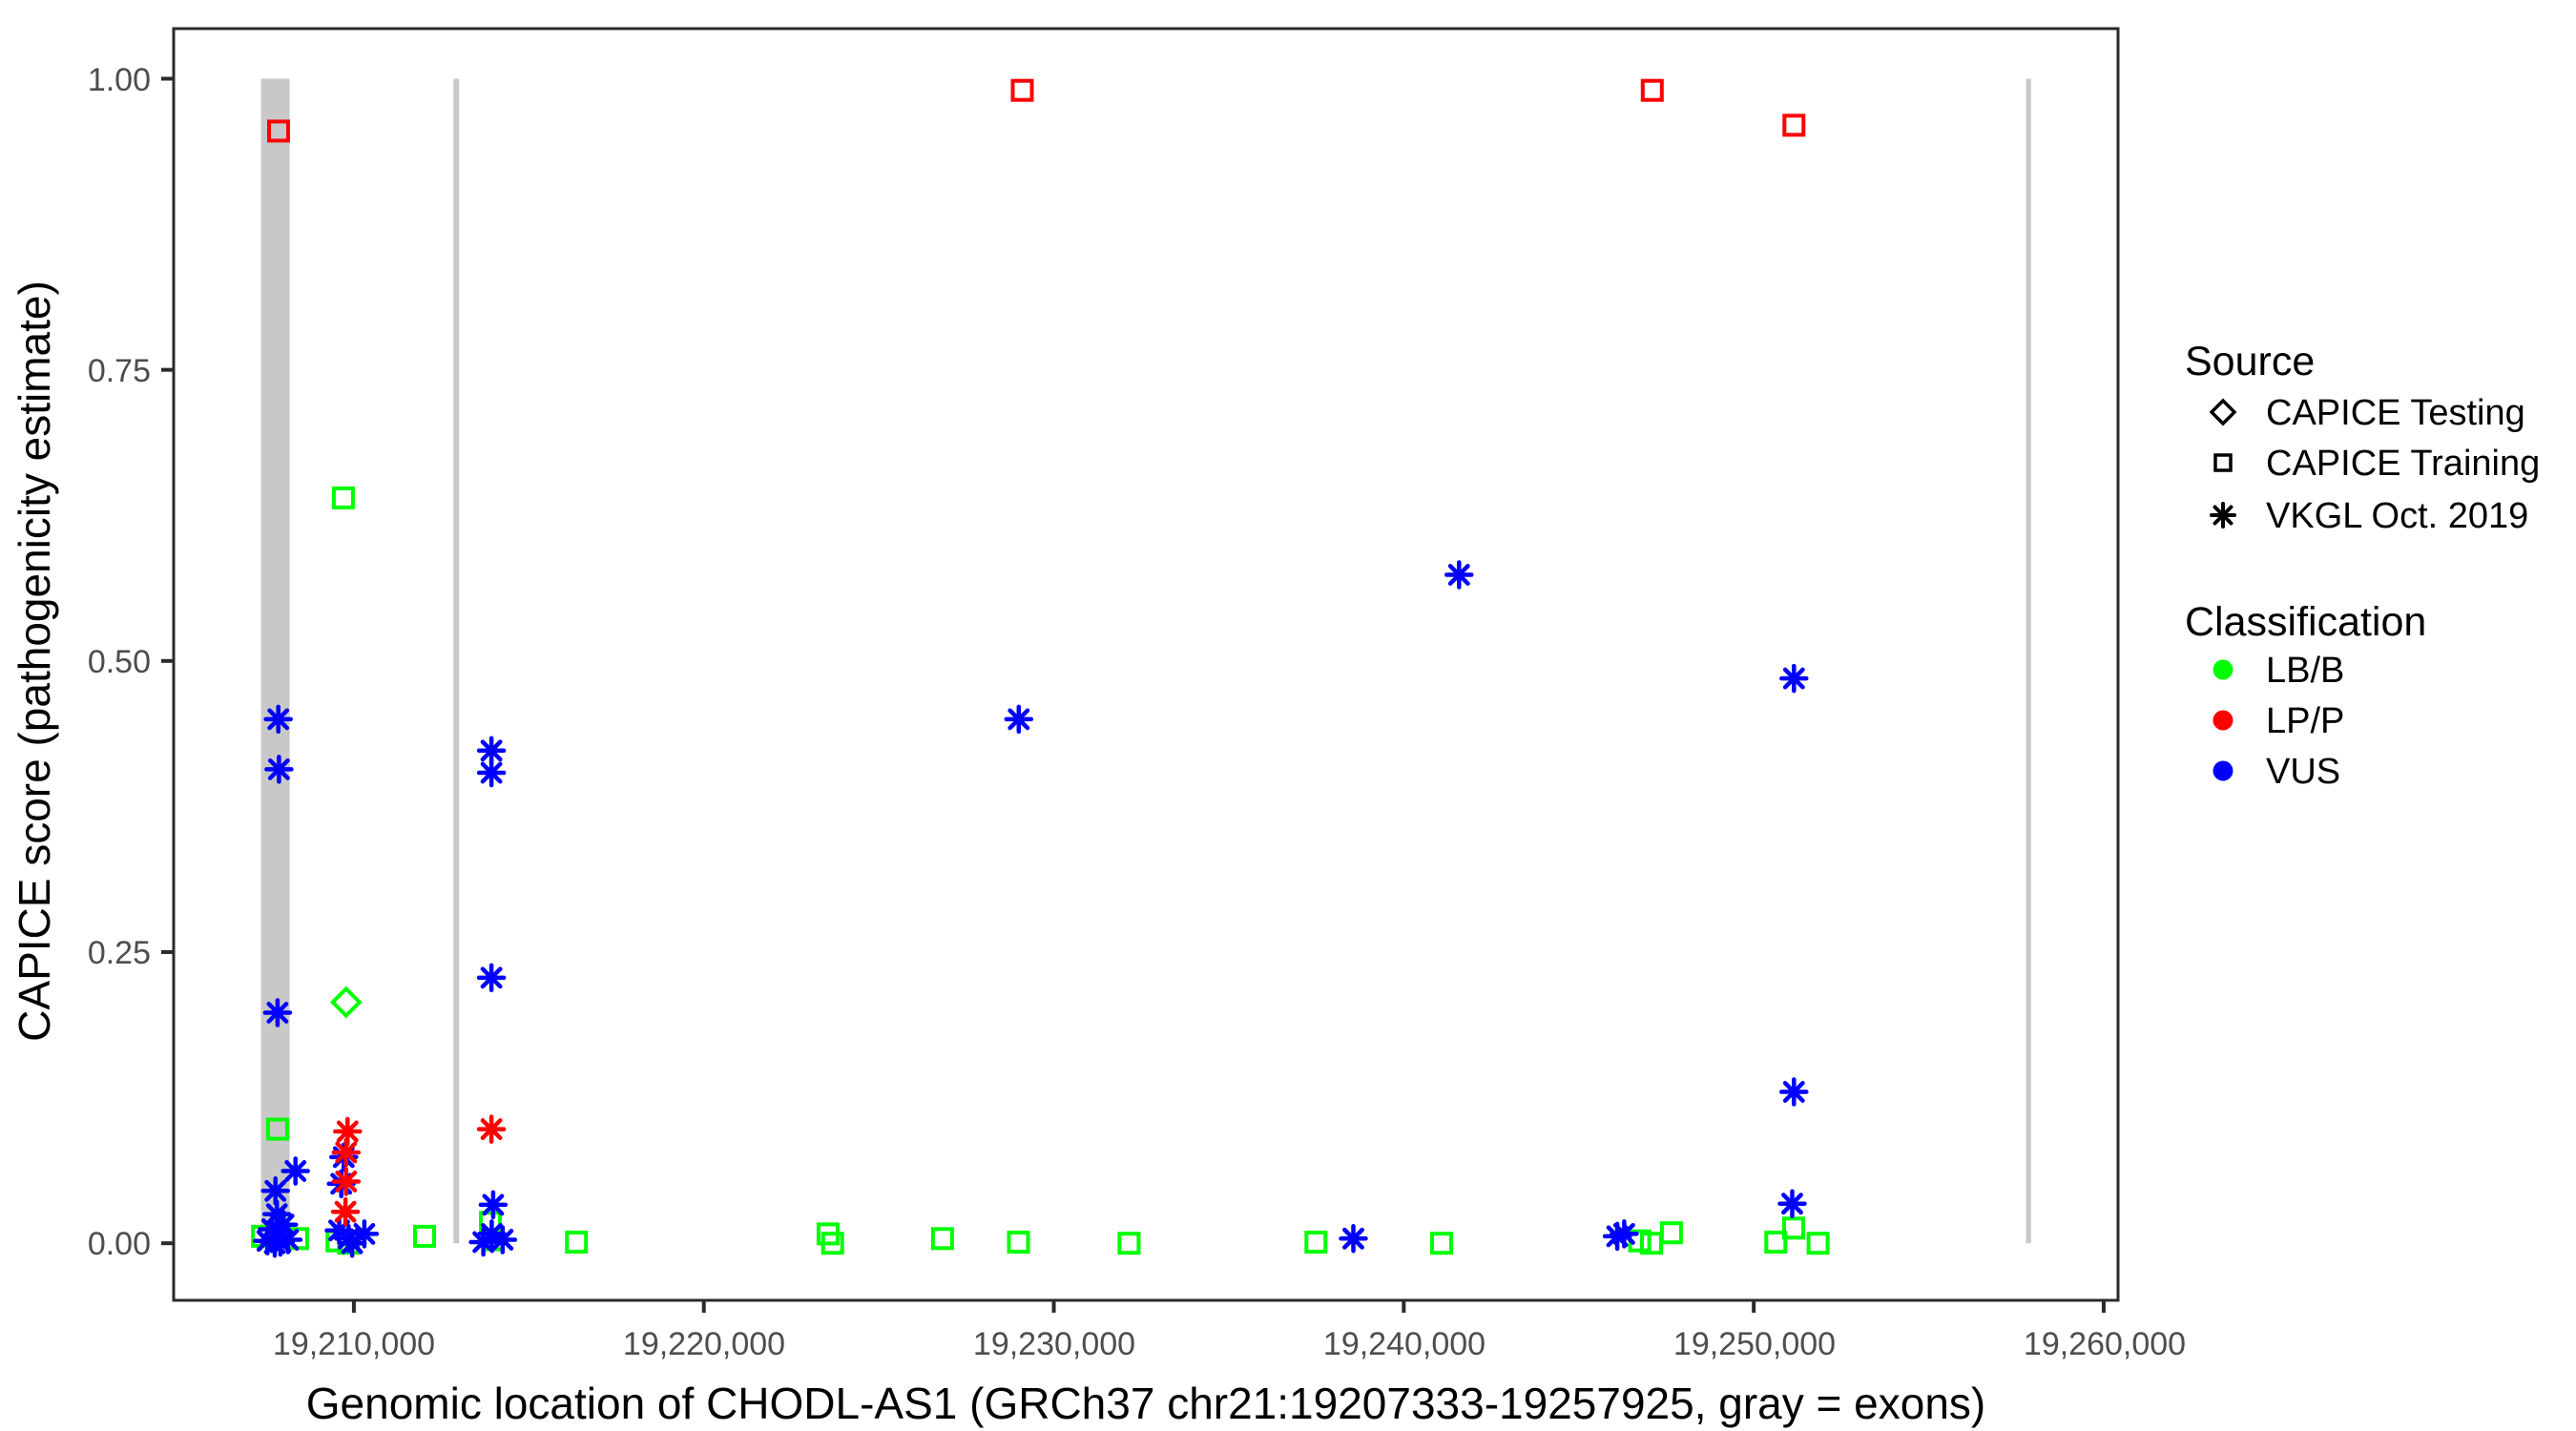 The height and width of the screenshot is (1431, 2576). I want to click on legend-source-symbols, so click(2223, 463).